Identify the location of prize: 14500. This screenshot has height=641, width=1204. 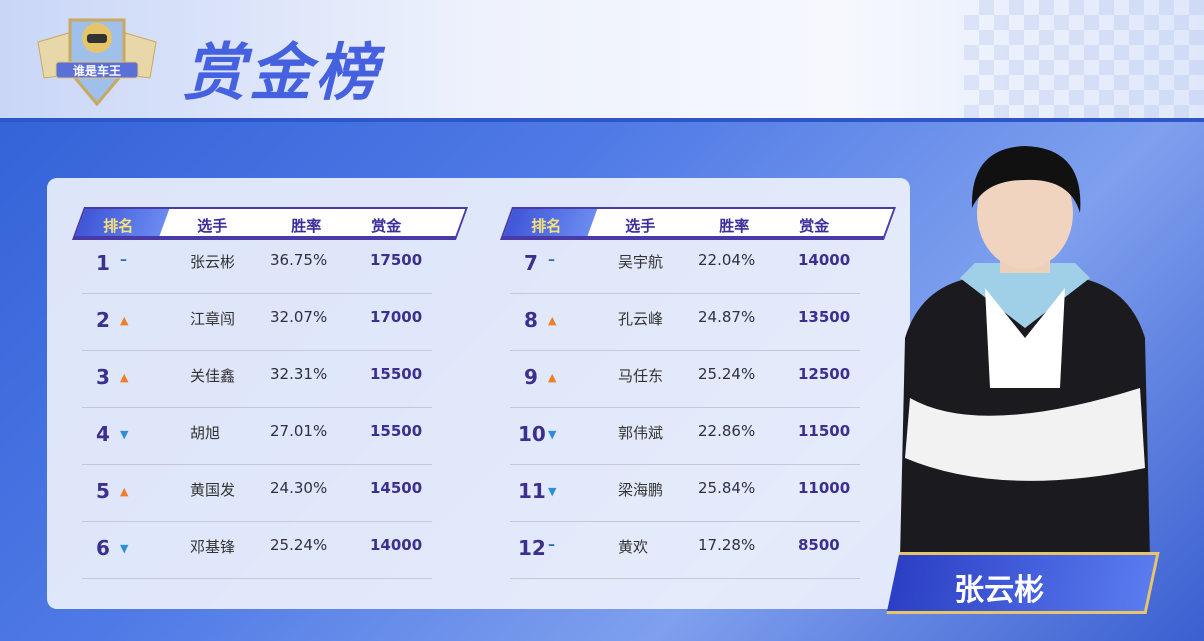
(396, 488).